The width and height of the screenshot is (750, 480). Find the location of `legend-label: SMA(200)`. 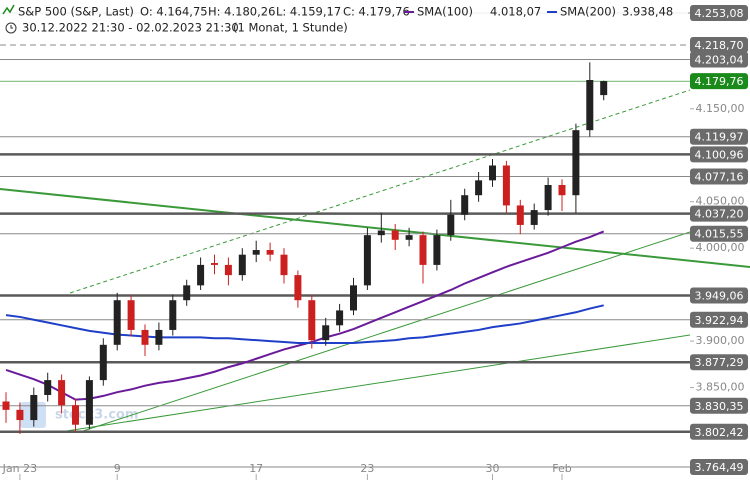

legend-label: SMA(200) is located at coordinates (588, 12).